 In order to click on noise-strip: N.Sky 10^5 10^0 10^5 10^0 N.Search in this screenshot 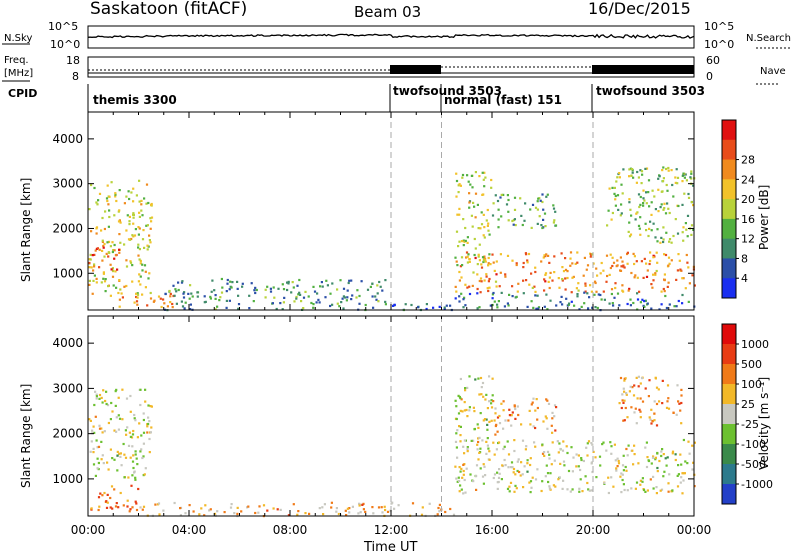, I will do `click(396, 35)`.